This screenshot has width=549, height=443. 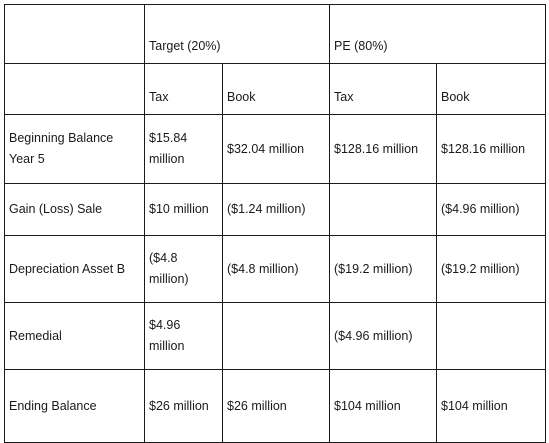 What do you see at coordinates (183, 149) in the screenshot?
I see `cell-target-tax: $15.84 million` at bounding box center [183, 149].